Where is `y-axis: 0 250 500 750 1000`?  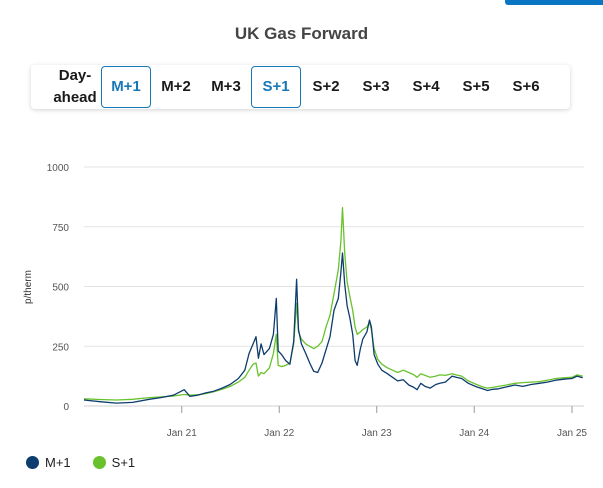 y-axis: 0 250 500 750 1000 is located at coordinates (58, 288).